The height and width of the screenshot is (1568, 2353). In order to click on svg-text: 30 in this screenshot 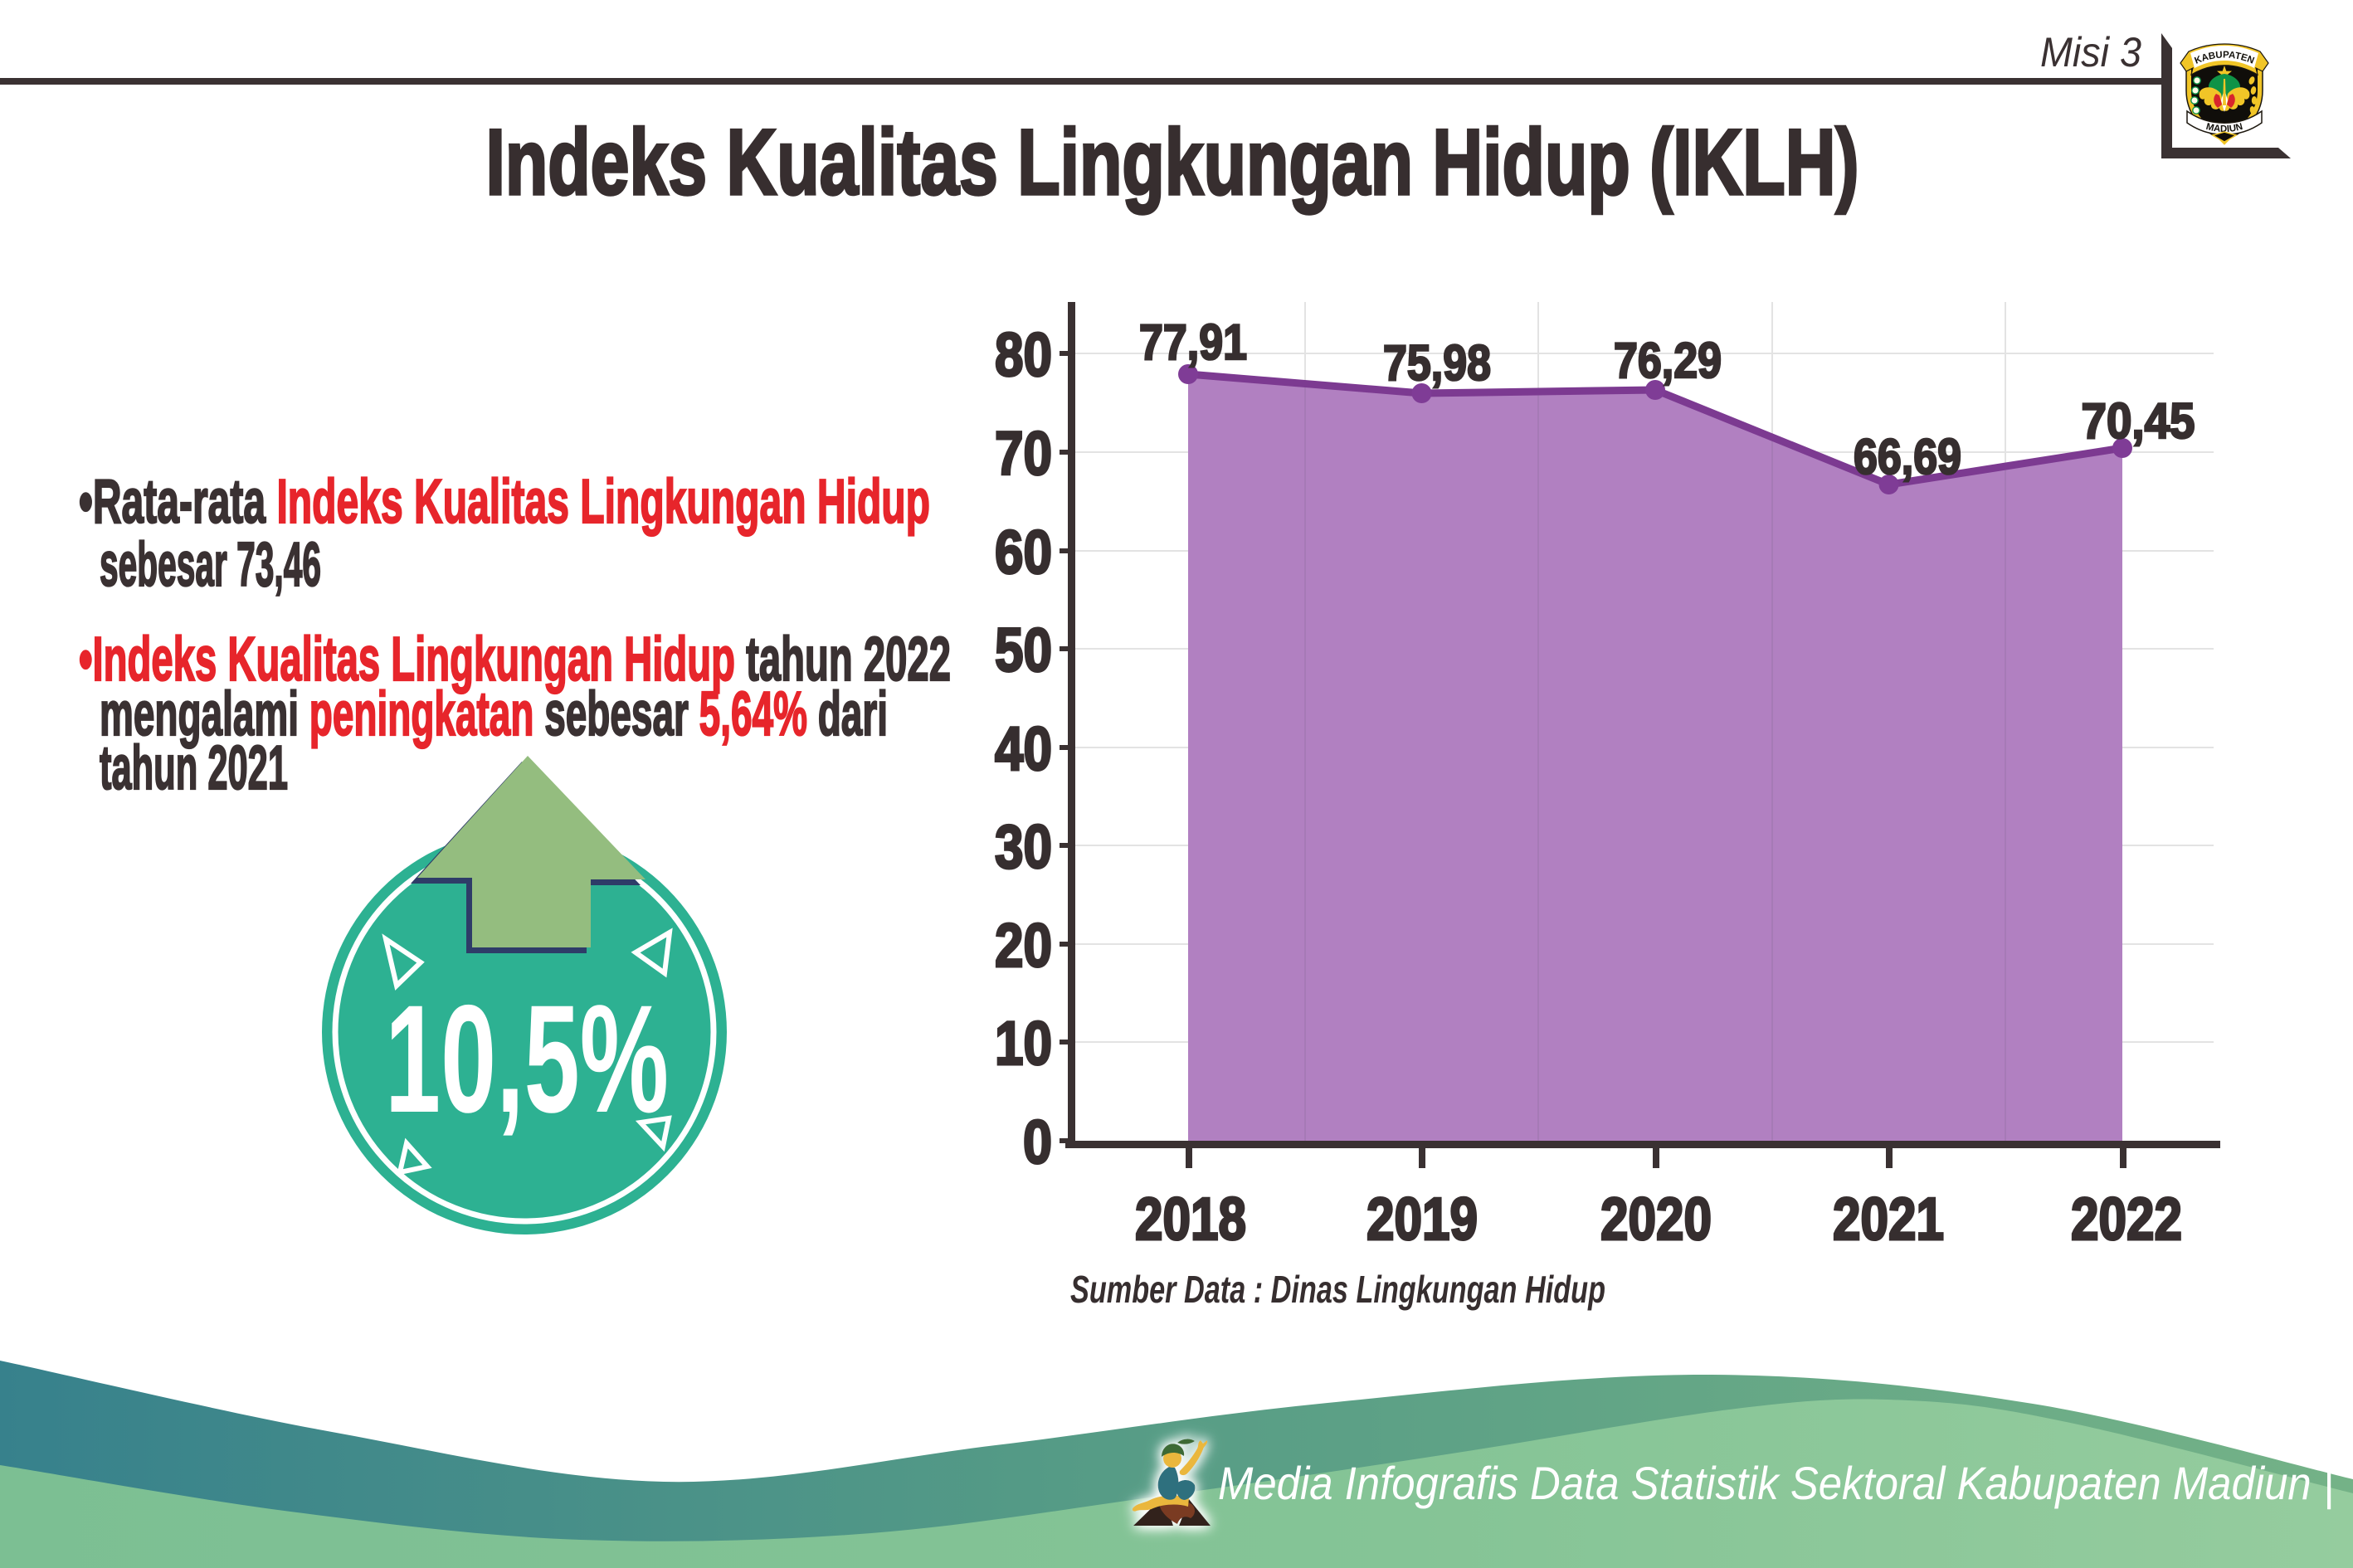, I will do `click(1023, 846)`.